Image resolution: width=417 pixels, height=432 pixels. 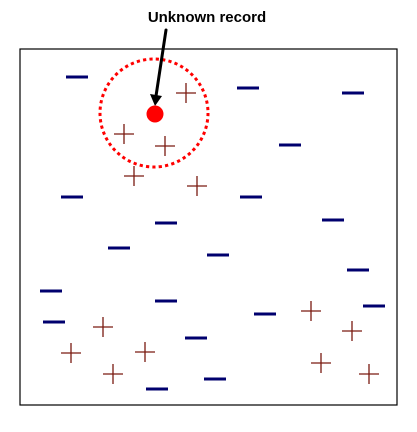 I want to click on neighborhood-circle, so click(x=154, y=113).